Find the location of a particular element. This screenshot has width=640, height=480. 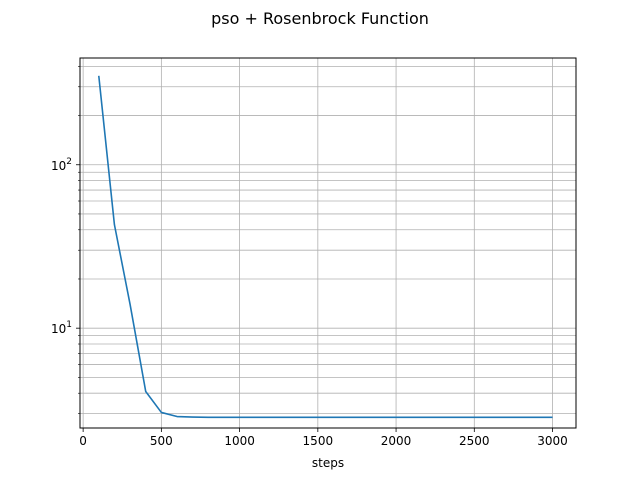

x-tick-label: 1000 is located at coordinates (239, 441).